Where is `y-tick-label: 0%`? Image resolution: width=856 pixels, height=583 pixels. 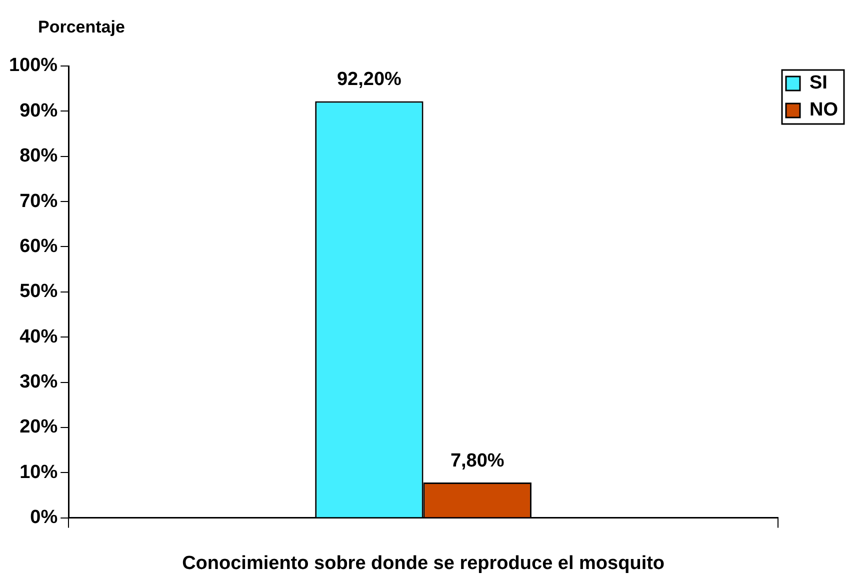
y-tick-label: 0% is located at coordinates (44, 517).